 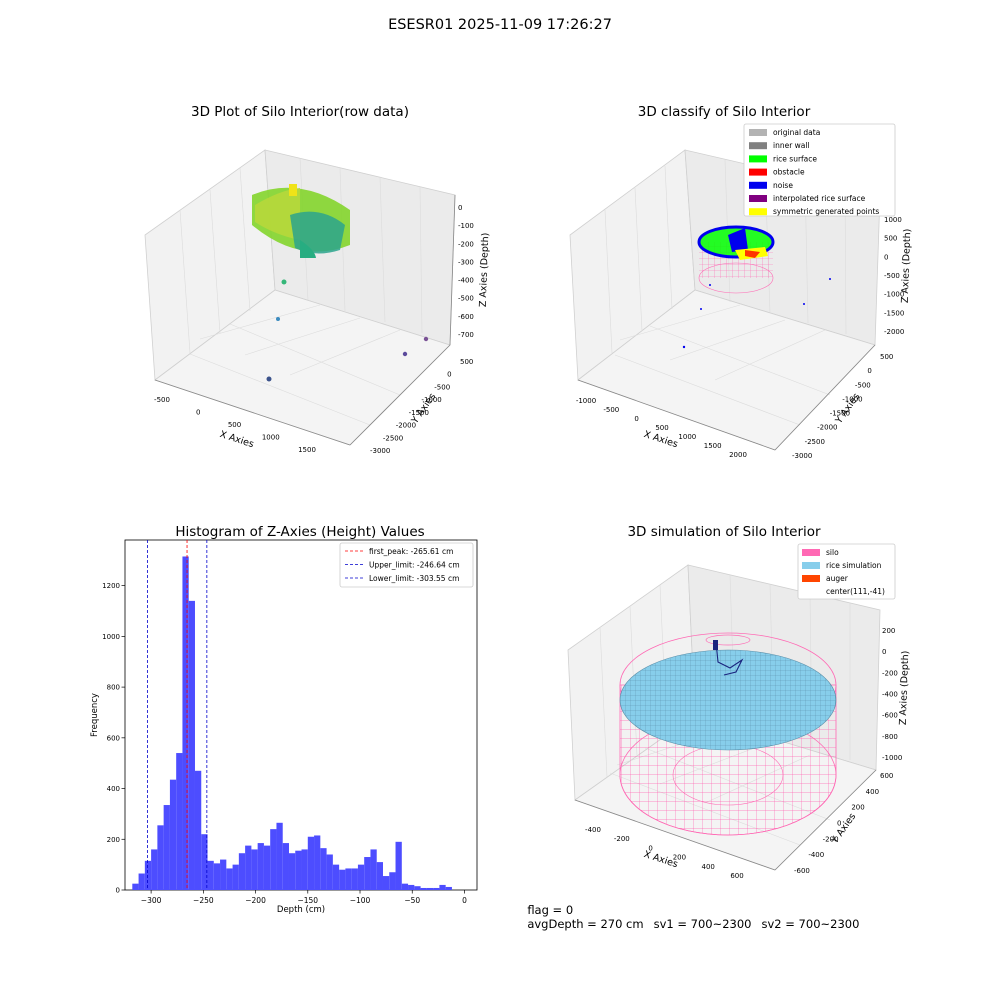 I want to click on panel4-legend: silo rice simulation auger center(111,-41), so click(x=846, y=571).